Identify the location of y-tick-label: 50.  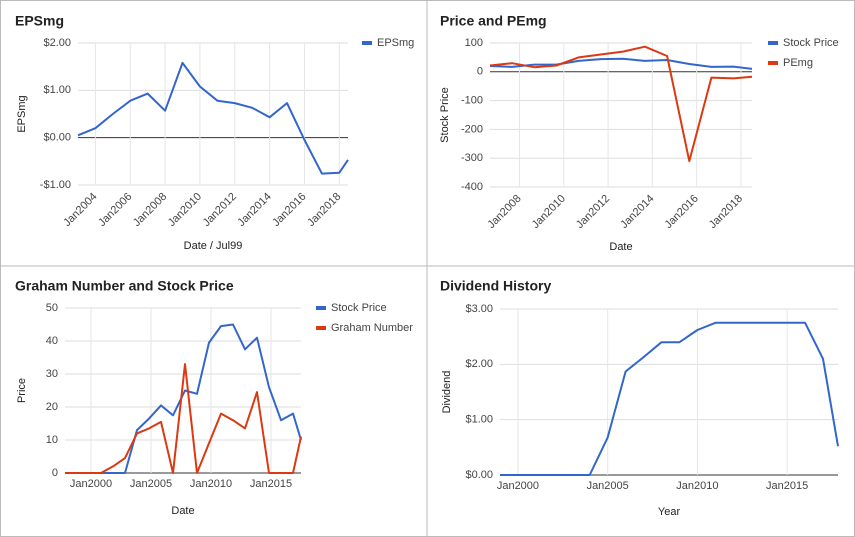
(52, 308).